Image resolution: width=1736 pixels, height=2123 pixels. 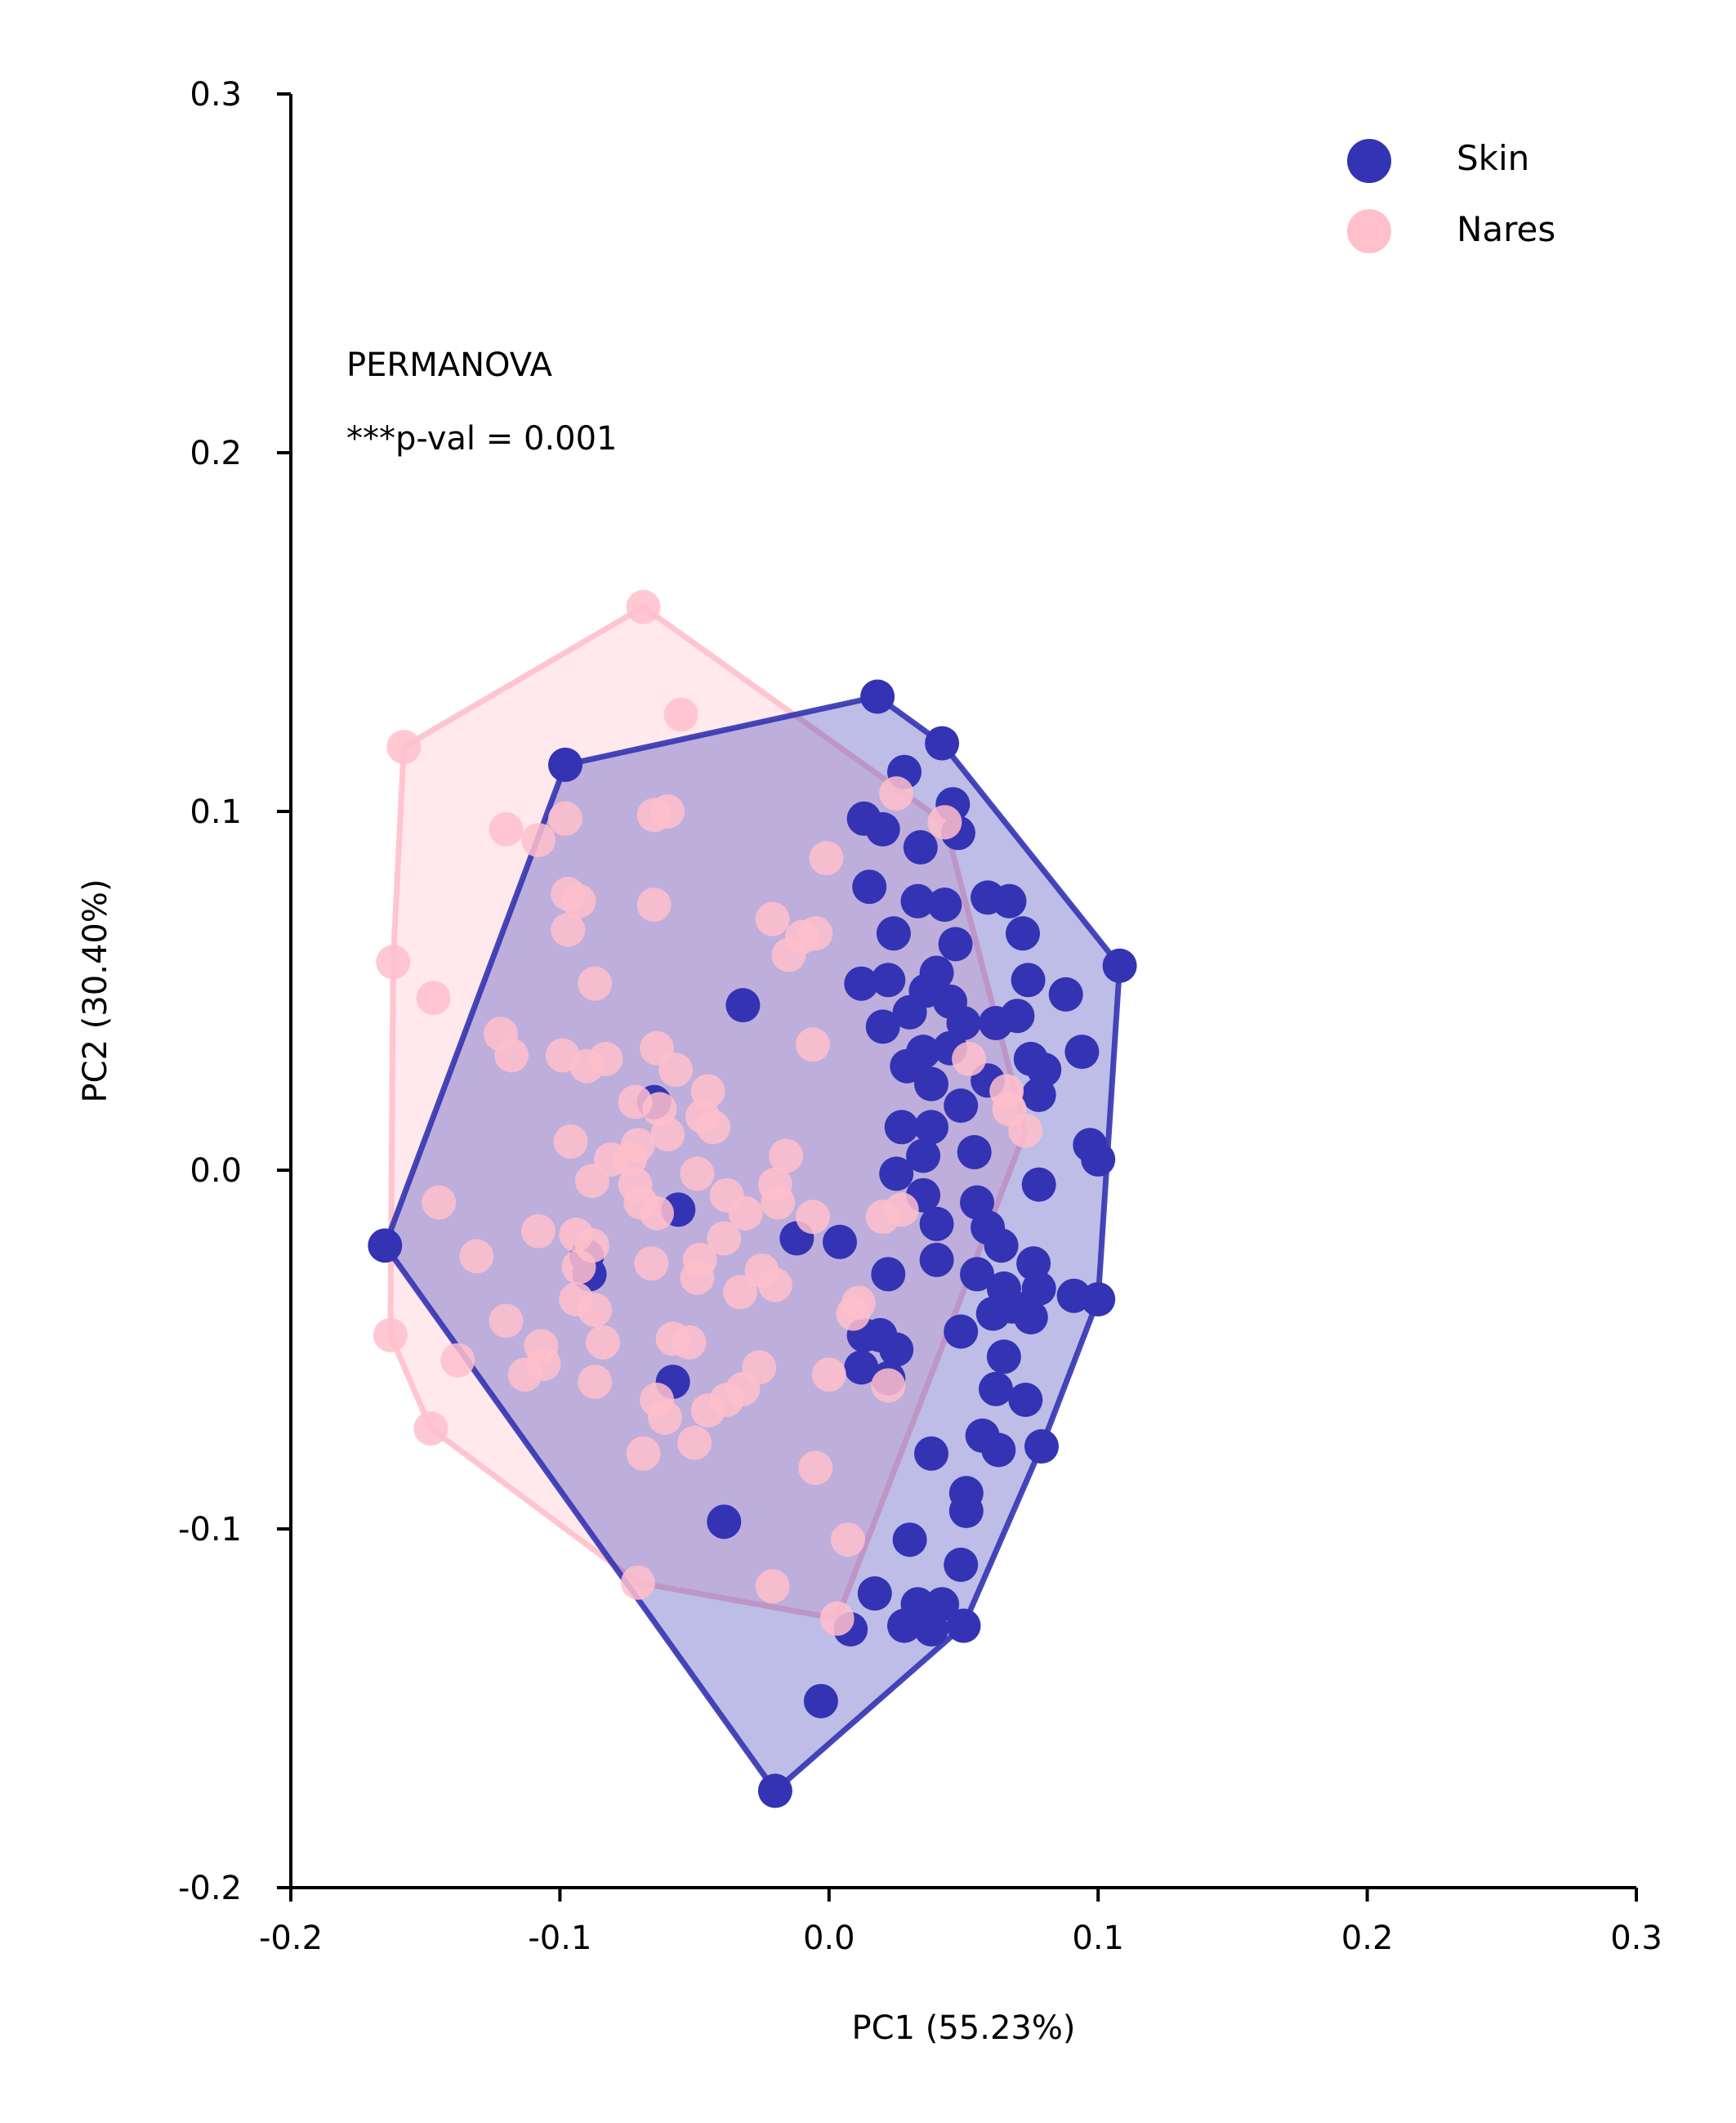 I want to click on x-tick-label: 0.2, so click(x=1368, y=1939).